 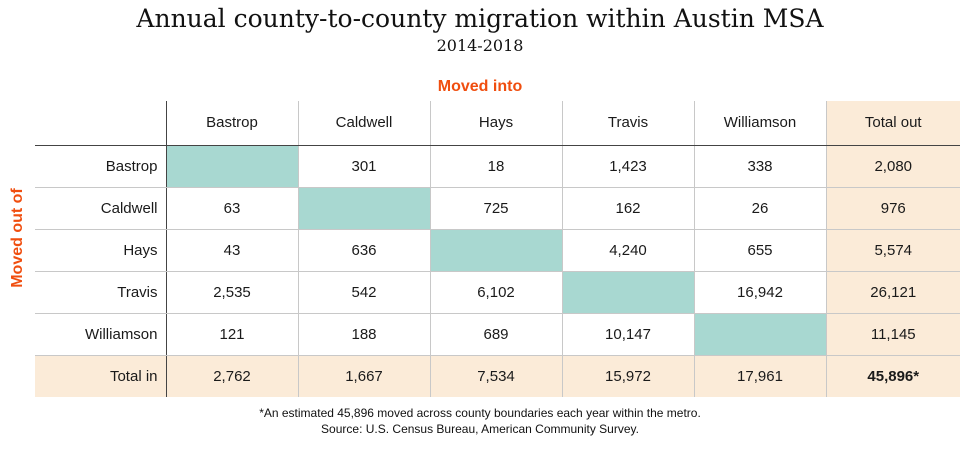 I want to click on table-row: Hays 43 636 4,240 655 5,574, so click(x=497, y=250).